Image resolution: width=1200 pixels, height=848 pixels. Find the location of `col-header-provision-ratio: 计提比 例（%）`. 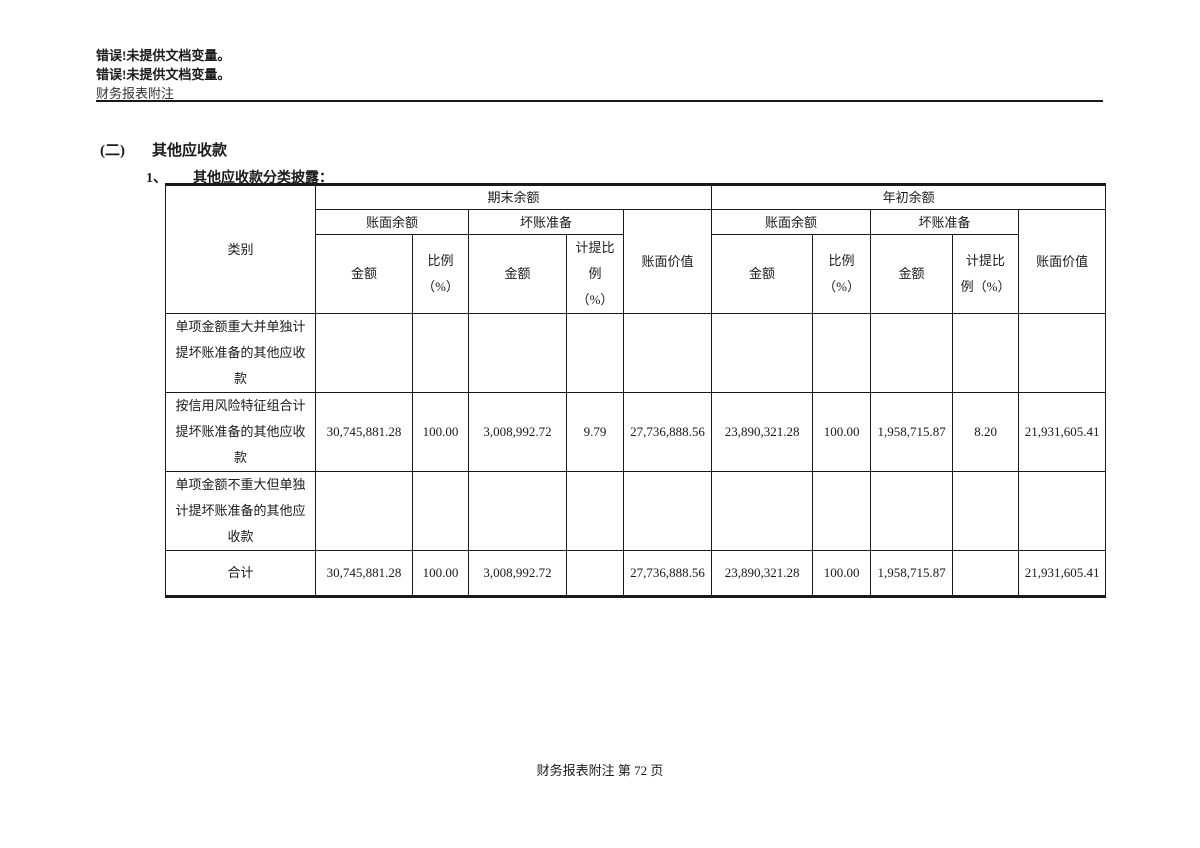

col-header-provision-ratio: 计提比 例（%） is located at coordinates (986, 274).